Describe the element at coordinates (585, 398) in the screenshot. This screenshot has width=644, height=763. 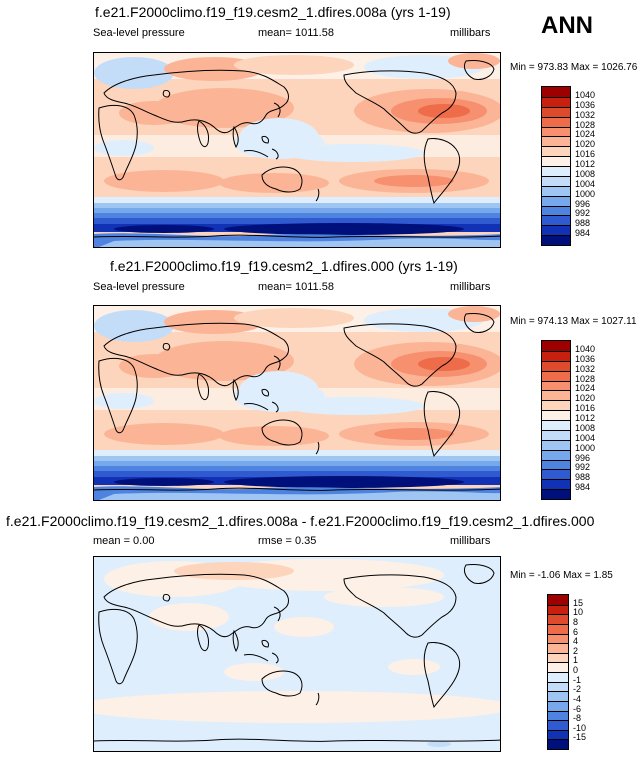
I see `colorbar-label: 1020` at that location.